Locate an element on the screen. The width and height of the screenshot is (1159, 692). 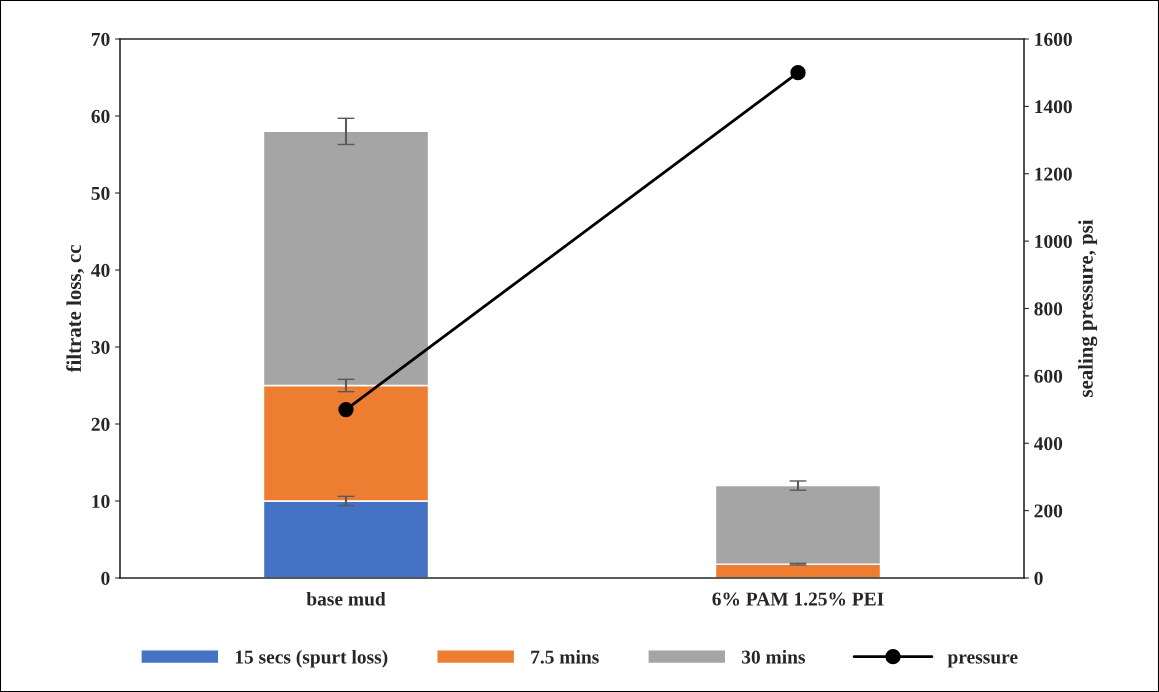
y-tick-label: 60 is located at coordinates (100, 116).